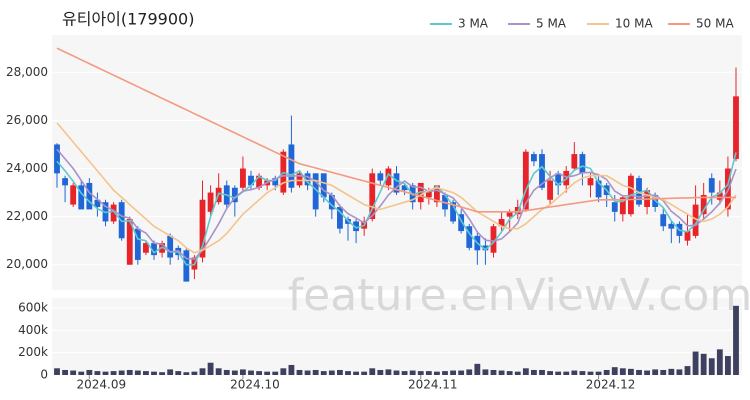 The width and height of the screenshot is (750, 400). What do you see at coordinates (33, 308) in the screenshot?
I see `y2-tick-label: 600k` at bounding box center [33, 308].